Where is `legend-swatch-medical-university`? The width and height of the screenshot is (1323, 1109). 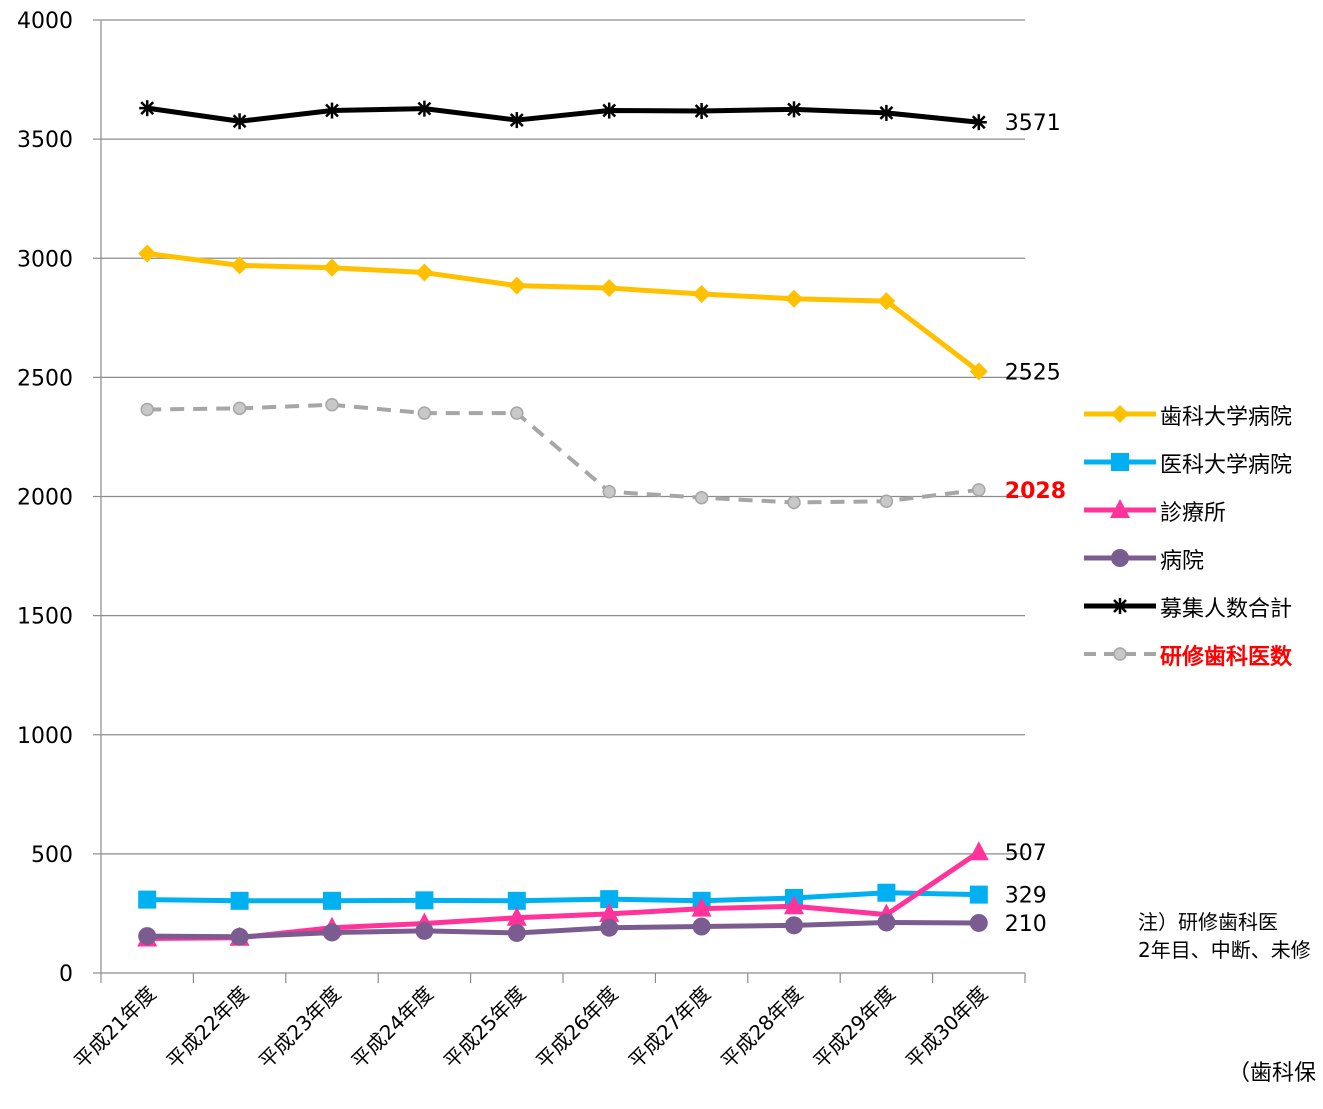
legend-swatch-medical-university is located at coordinates (1120, 462).